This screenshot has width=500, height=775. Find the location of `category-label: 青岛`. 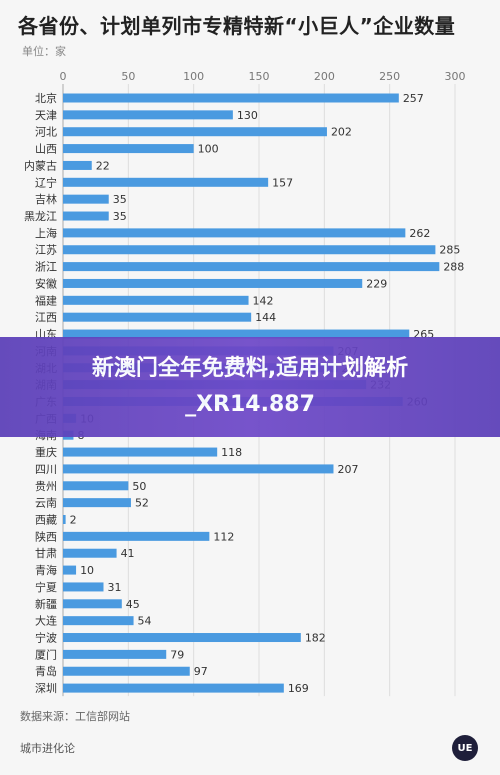

category-label: 青岛 is located at coordinates (46, 671).